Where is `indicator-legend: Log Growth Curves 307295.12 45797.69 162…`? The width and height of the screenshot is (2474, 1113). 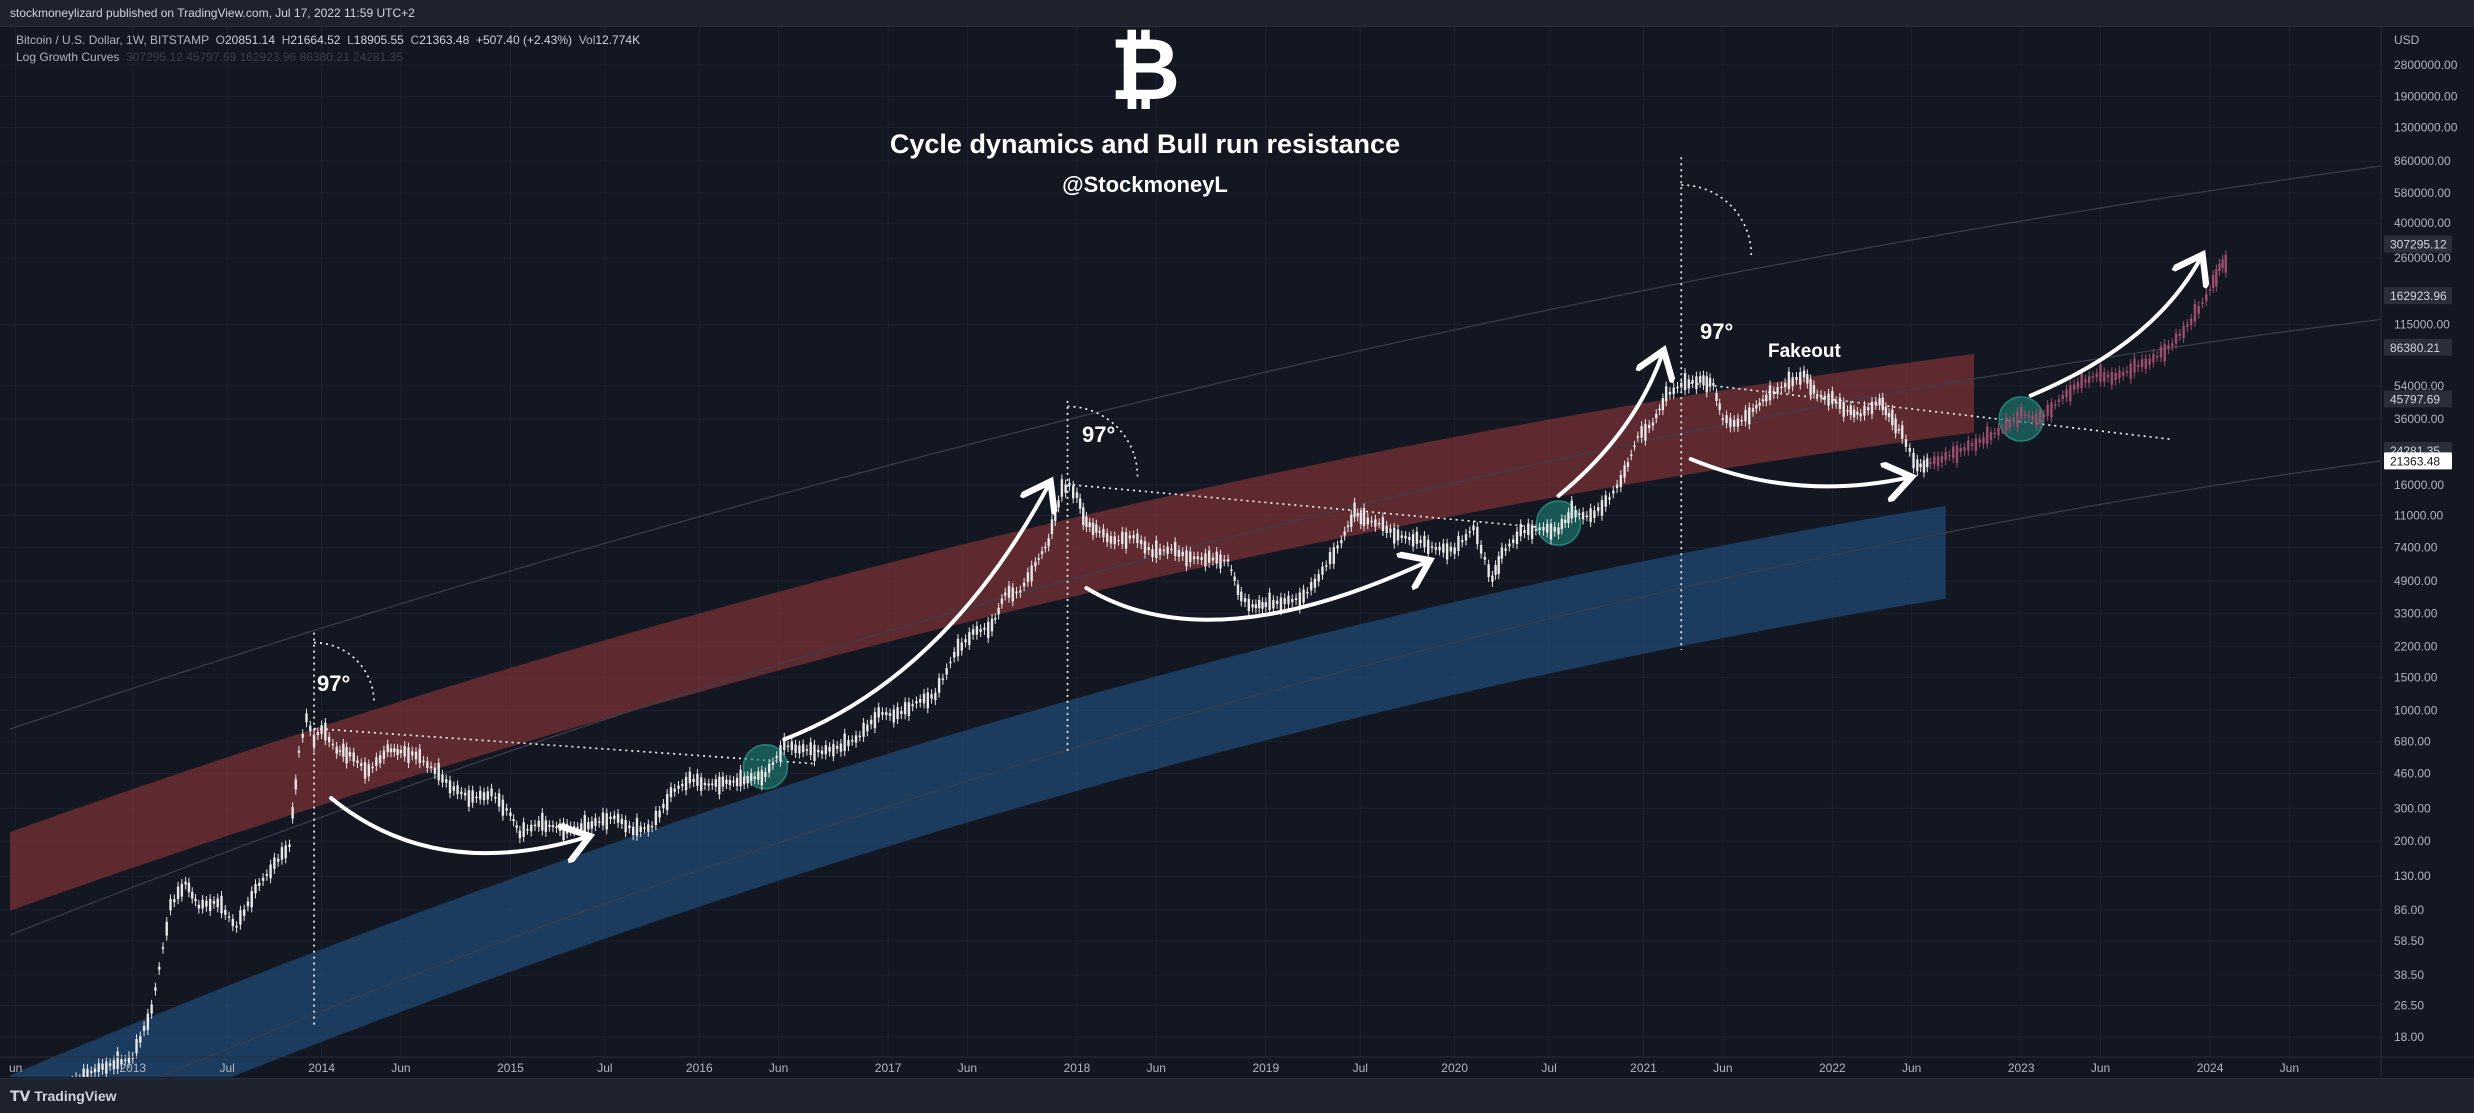 indicator-legend: Log Growth Curves 307295.12 45797.69 162… is located at coordinates (209, 57).